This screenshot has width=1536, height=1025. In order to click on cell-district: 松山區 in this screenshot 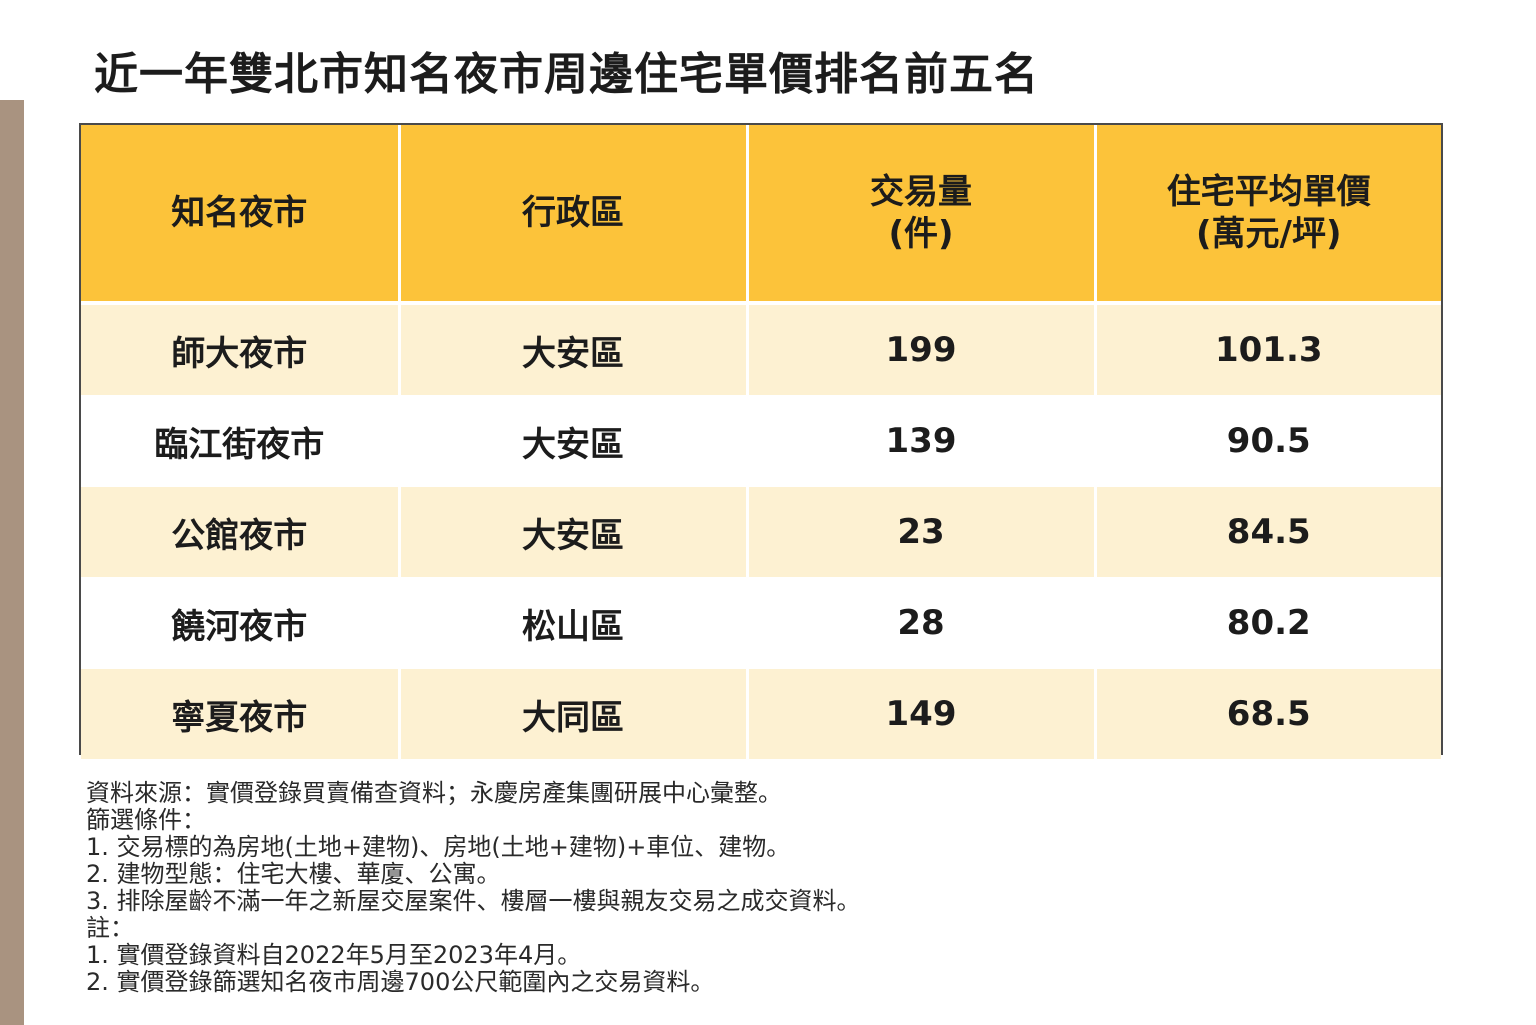, I will do `click(574, 623)`.